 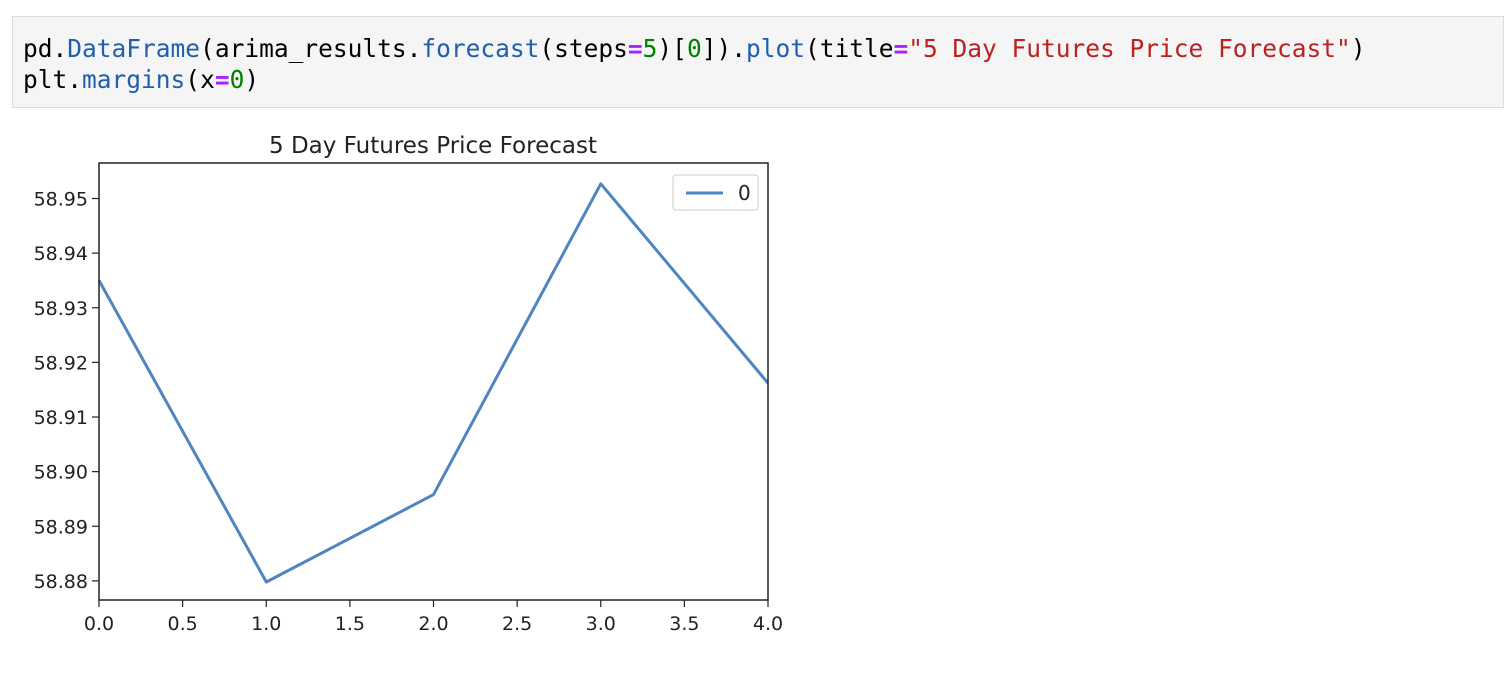 What do you see at coordinates (517, 624) in the screenshot?
I see `x-tick-label: 2.5` at bounding box center [517, 624].